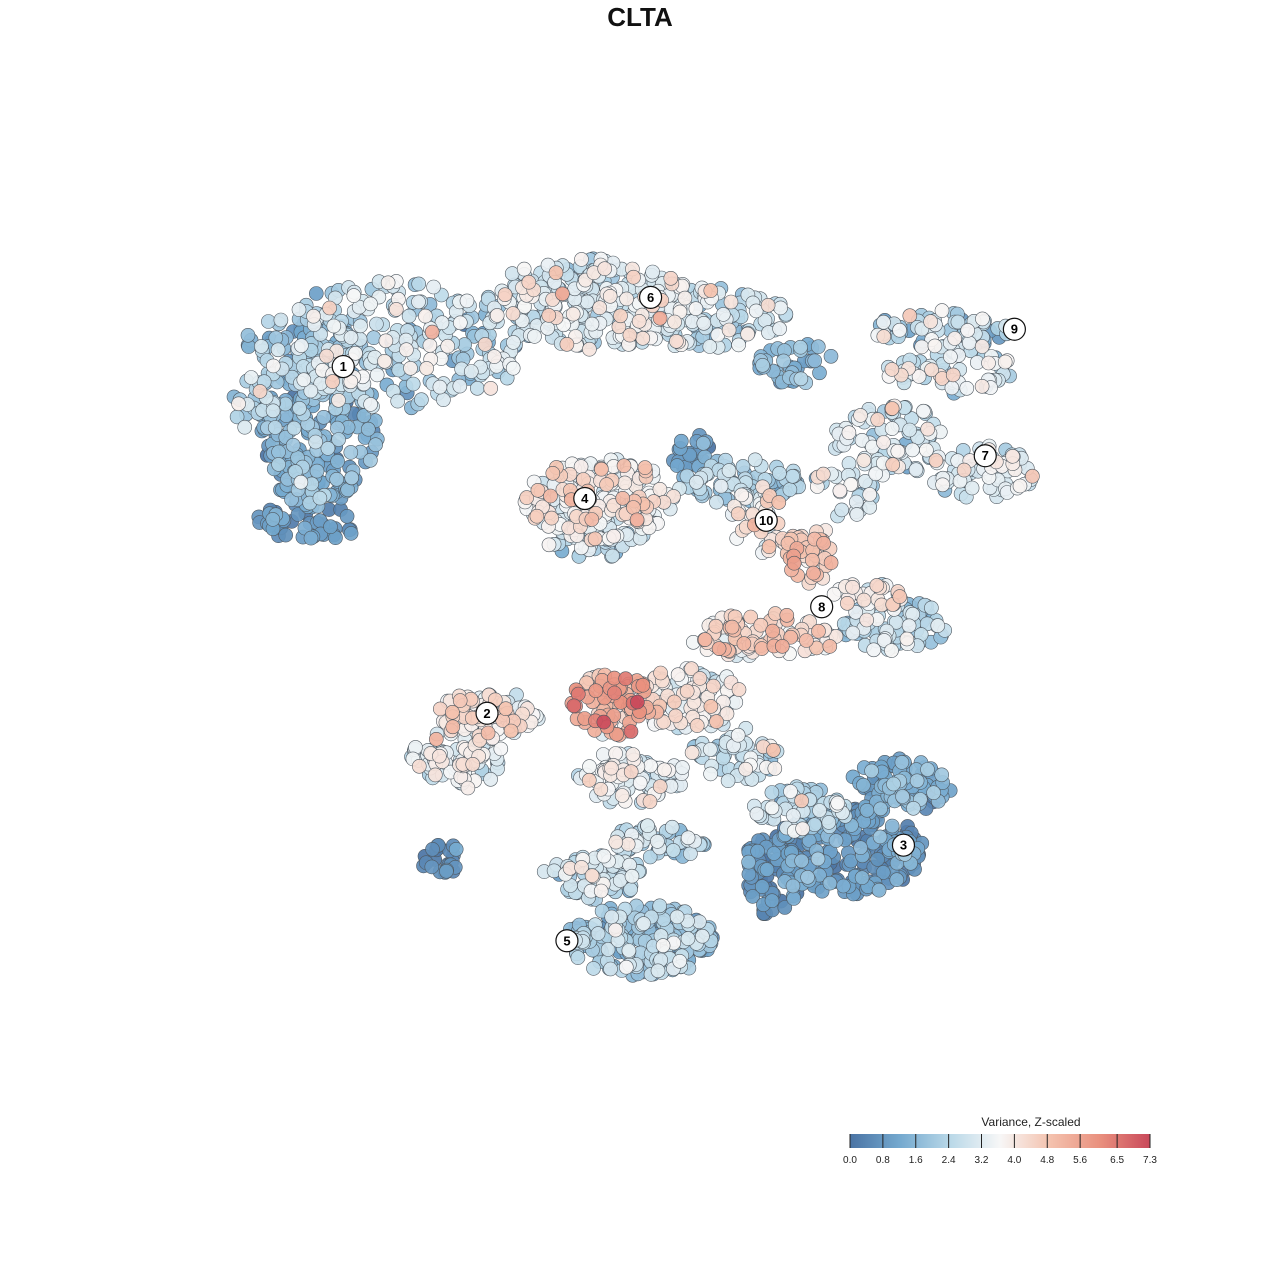 The height and width of the screenshot is (1280, 1280). Describe the element at coordinates (1000, 1141) in the screenshot. I see `legend-colorbar` at that location.